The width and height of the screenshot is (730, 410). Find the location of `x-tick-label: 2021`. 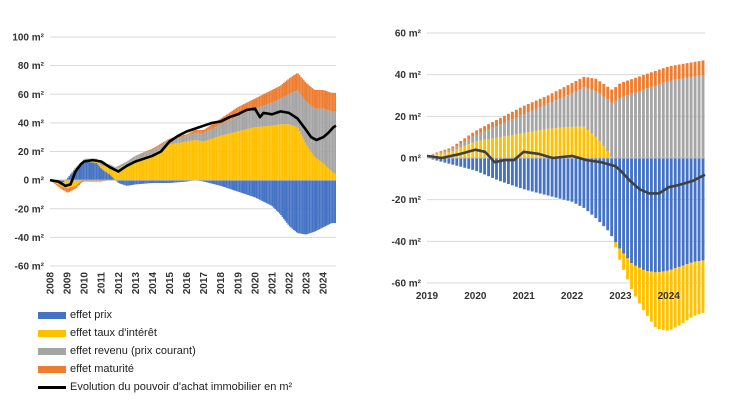

x-tick-label: 2021 is located at coordinates (272, 283).